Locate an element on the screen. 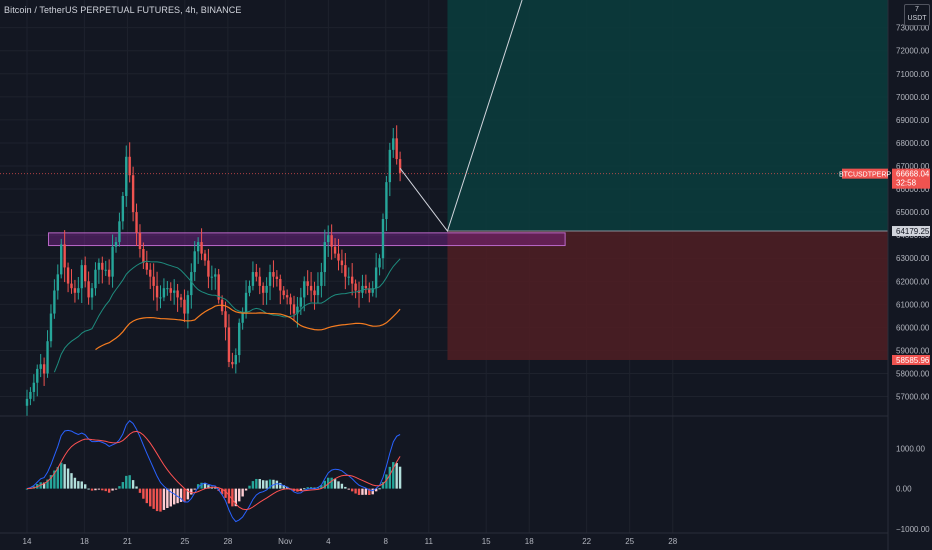 The width and height of the screenshot is (932, 550). signal-line is located at coordinates (213, 470).